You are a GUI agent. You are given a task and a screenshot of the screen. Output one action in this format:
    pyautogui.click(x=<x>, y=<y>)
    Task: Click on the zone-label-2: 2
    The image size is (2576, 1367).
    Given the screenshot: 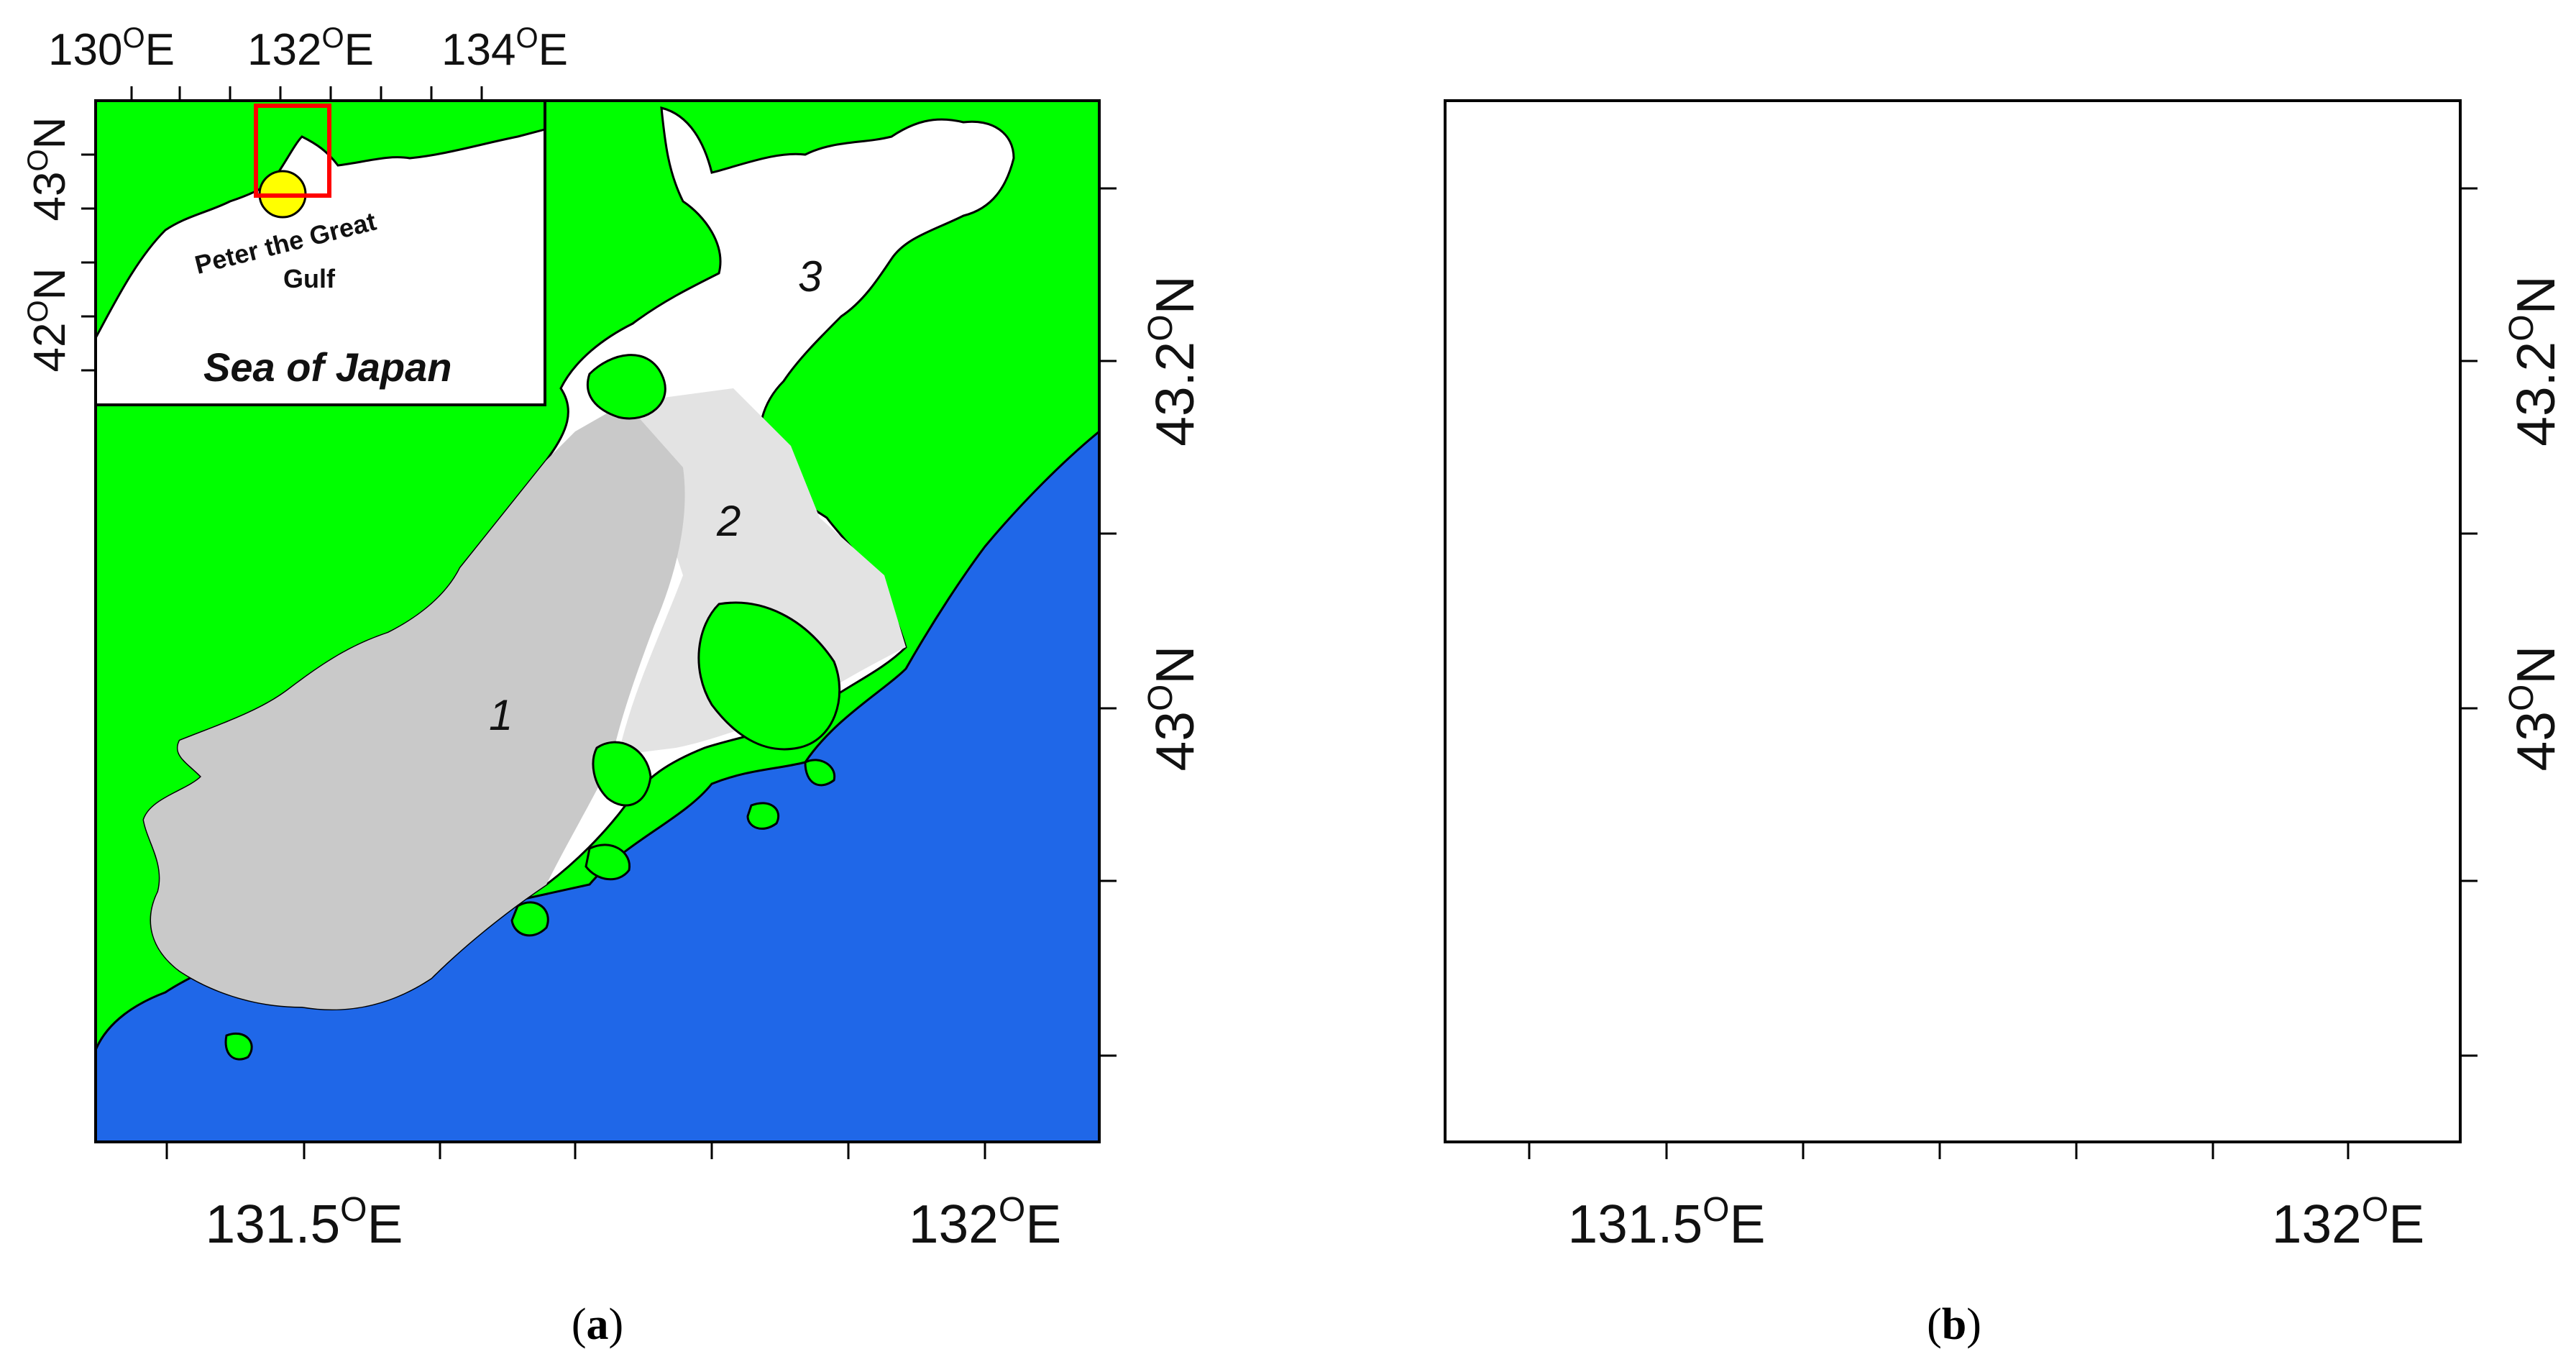 What is the action you would take?
    pyautogui.click(x=728, y=521)
    